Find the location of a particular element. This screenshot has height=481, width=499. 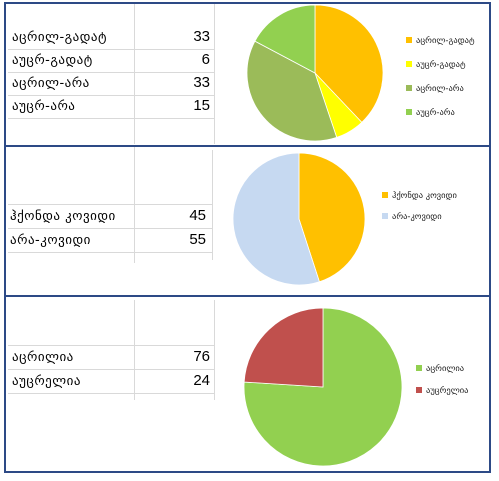

category-label: აუცრ-არა is located at coordinates (44, 106).